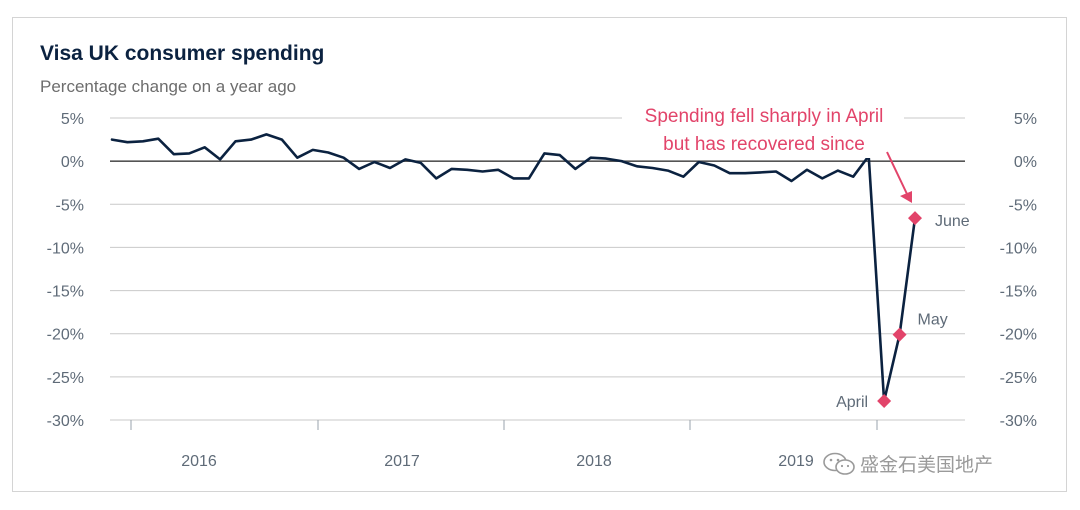  Describe the element at coordinates (764, 116) in the screenshot. I see `annotation-text: Spending fell sharply in April` at that location.